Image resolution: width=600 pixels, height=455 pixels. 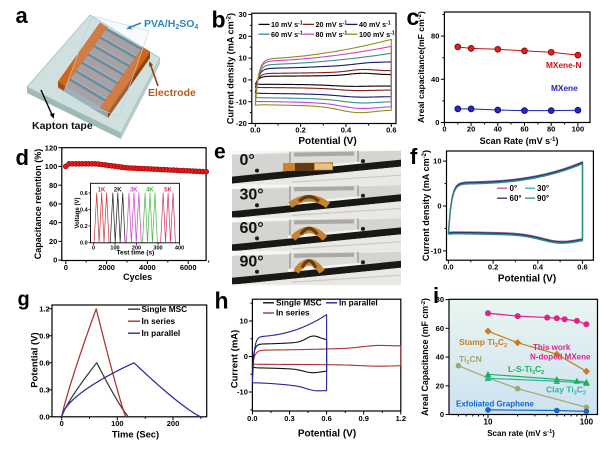 I want to click on svg-text: PVA/H2SO4, so click(x=171, y=24).